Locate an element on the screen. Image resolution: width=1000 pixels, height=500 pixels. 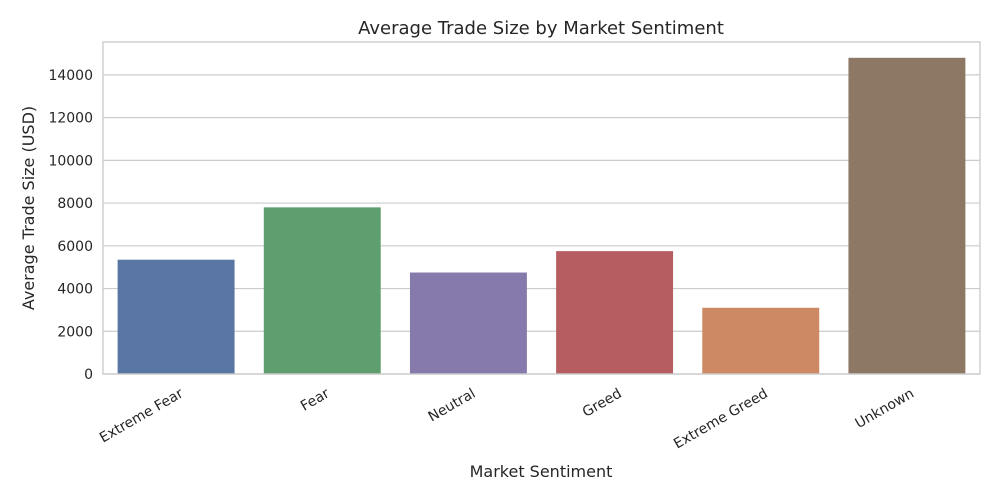
y-tick-label: 4000 is located at coordinates (75, 290).